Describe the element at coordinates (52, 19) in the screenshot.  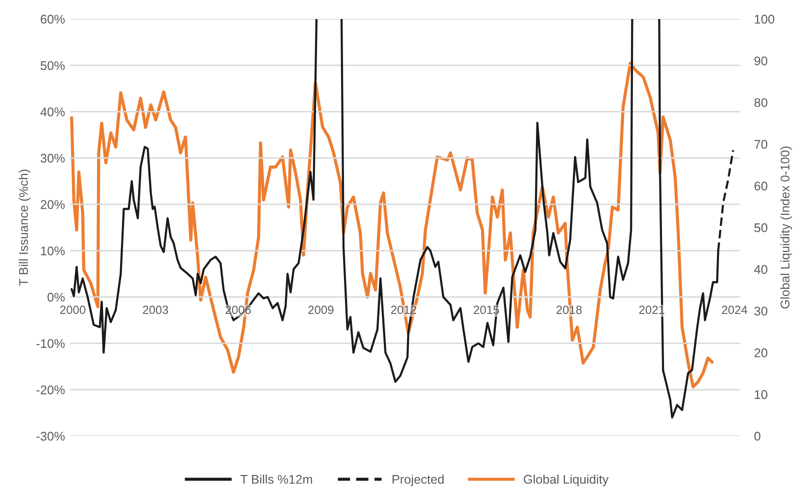
I see `y-tick-label: 60%` at that location.